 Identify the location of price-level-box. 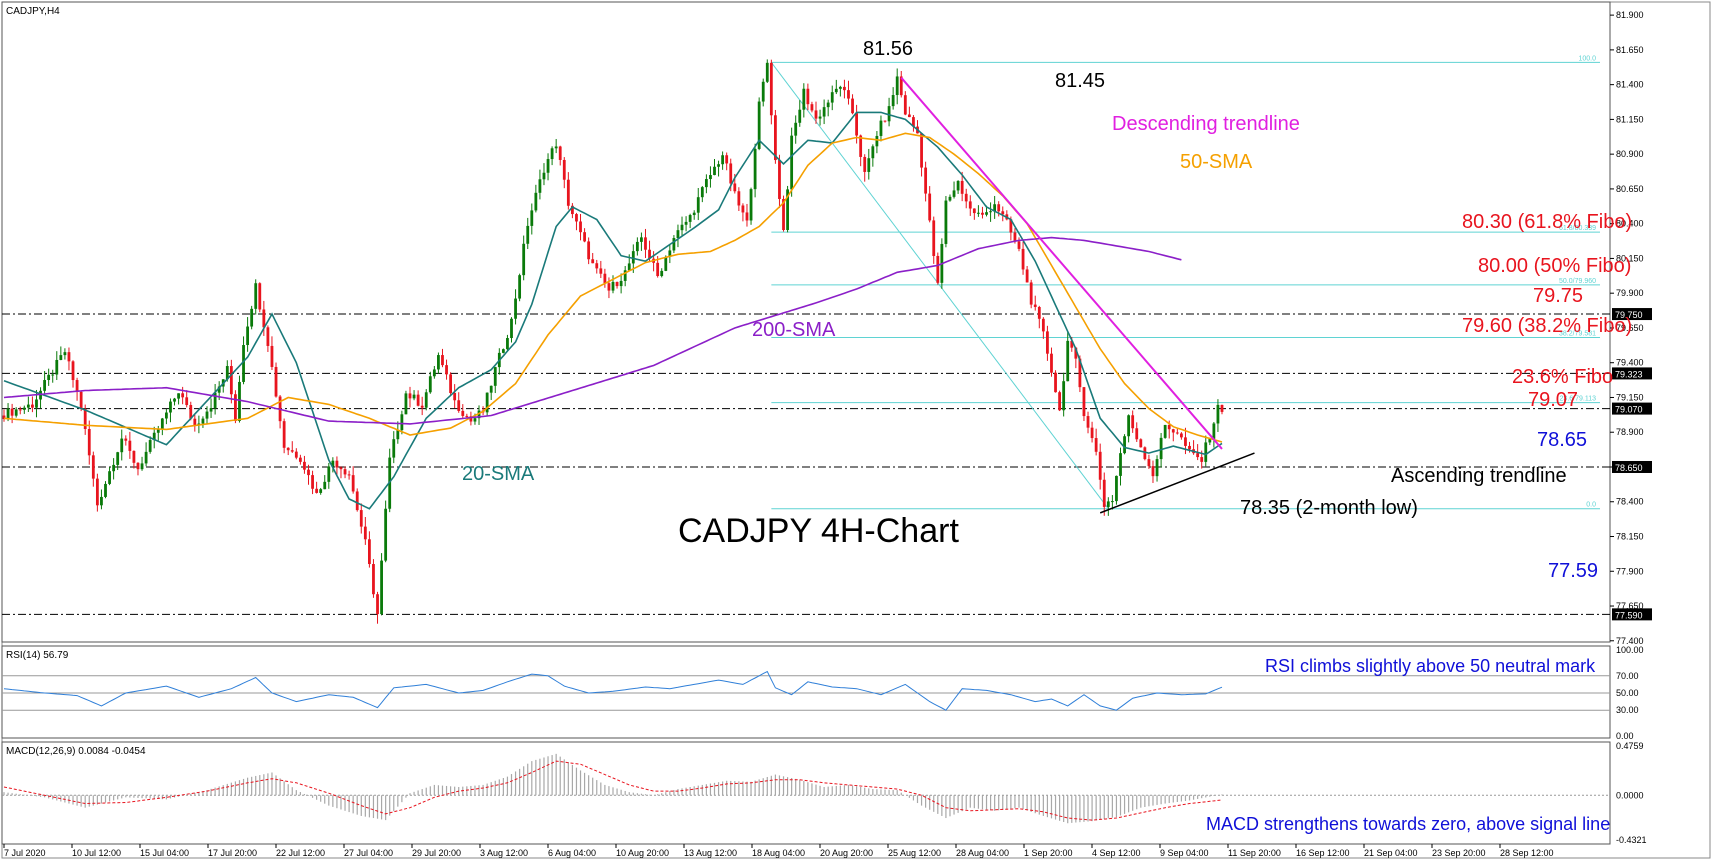
(1632, 314).